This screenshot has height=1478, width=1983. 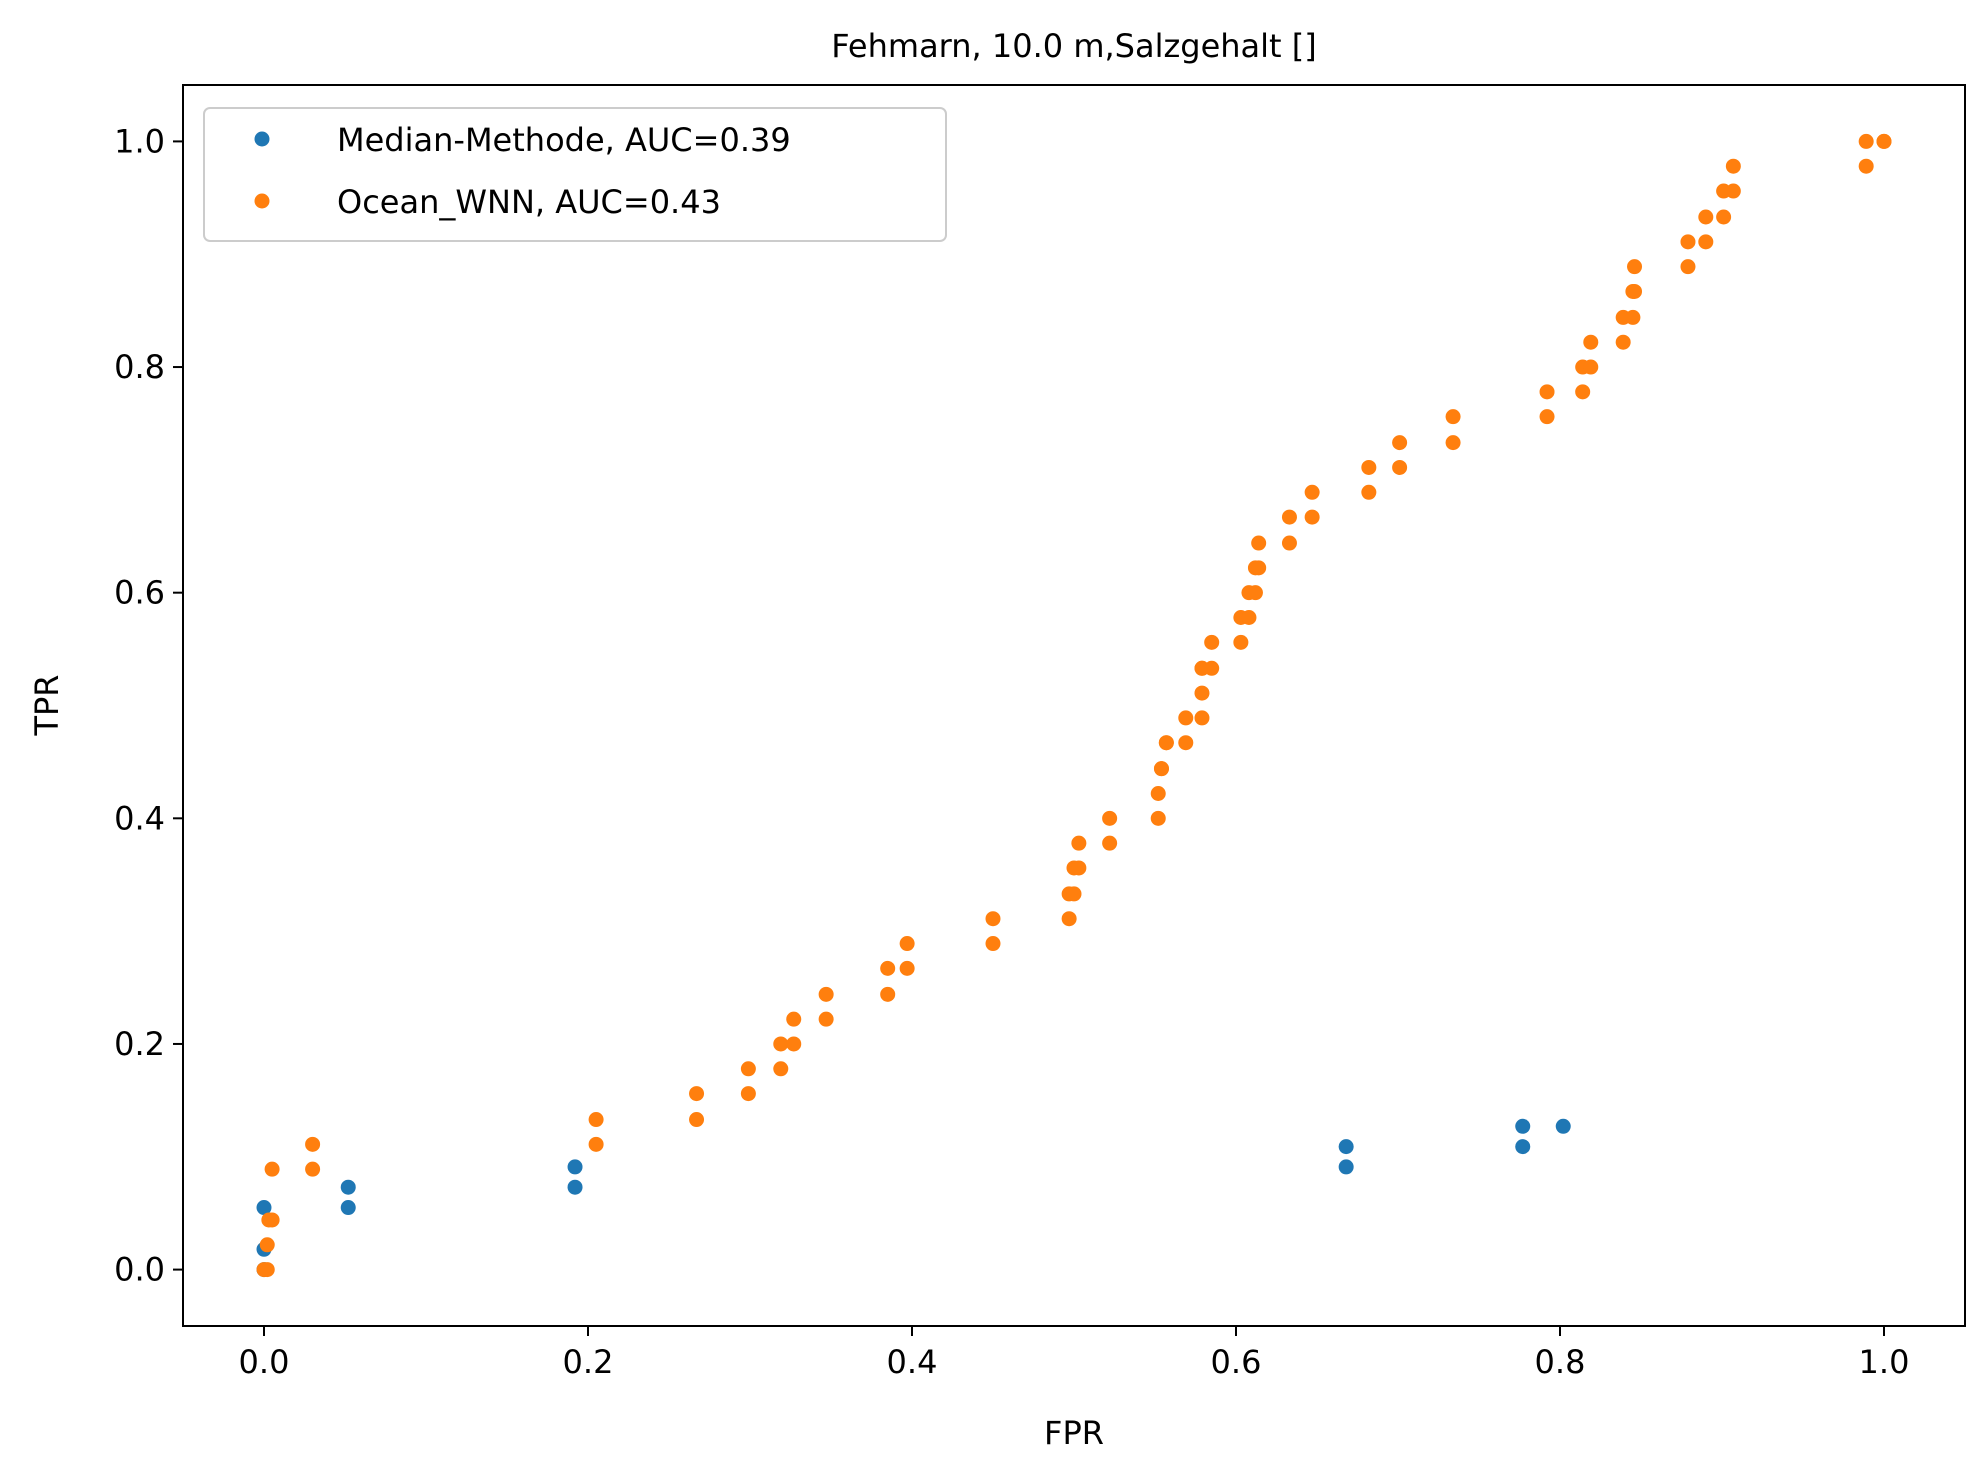 I want to click on y-tick-label: 1.0, so click(x=139, y=141).